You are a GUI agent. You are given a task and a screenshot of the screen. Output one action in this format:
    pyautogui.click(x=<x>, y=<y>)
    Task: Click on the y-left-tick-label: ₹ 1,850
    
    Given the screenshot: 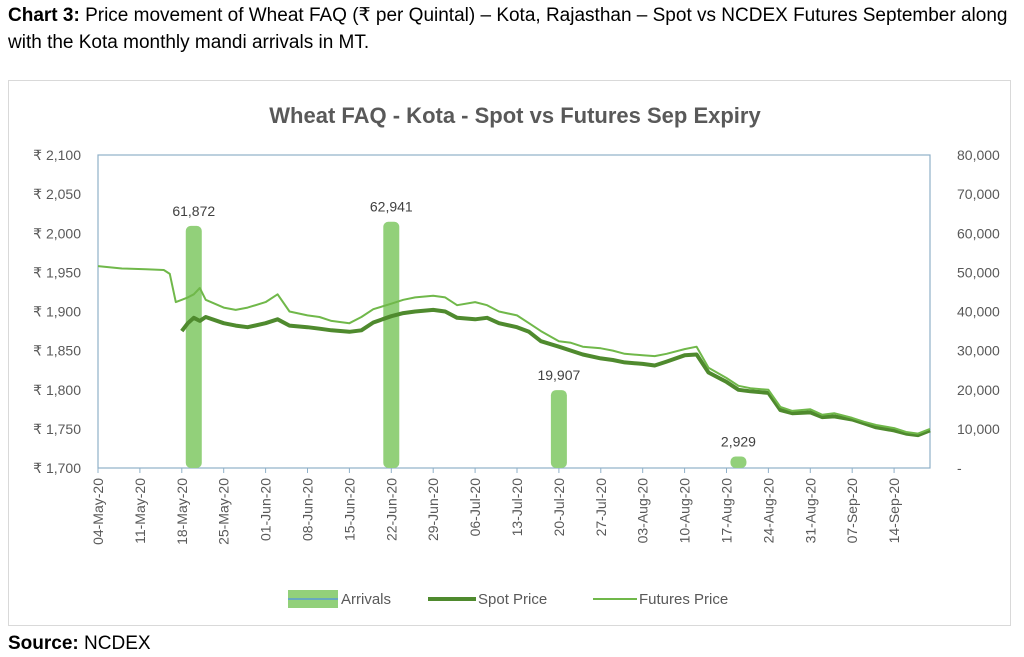 What is the action you would take?
    pyautogui.click(x=57, y=351)
    